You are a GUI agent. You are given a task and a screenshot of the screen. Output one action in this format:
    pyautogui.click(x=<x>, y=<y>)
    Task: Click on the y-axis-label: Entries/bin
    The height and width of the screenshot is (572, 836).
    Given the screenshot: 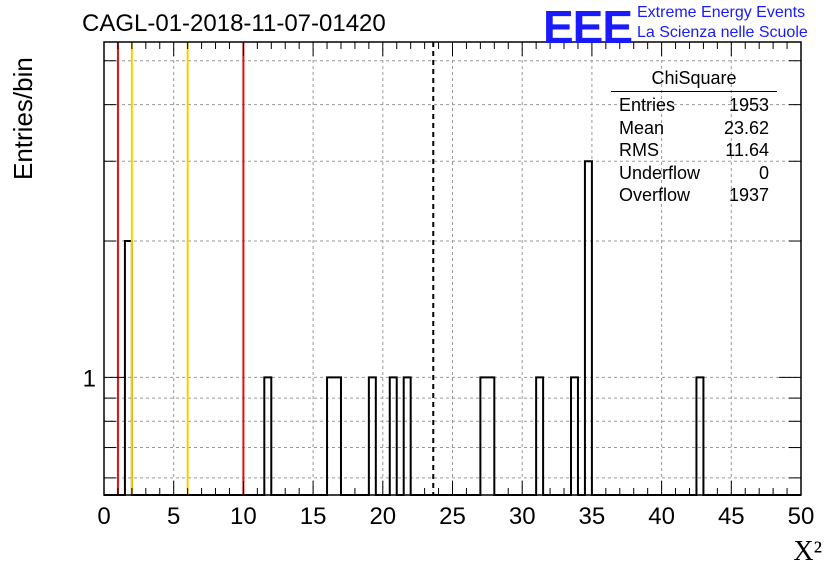 What is the action you would take?
    pyautogui.click(x=23, y=118)
    